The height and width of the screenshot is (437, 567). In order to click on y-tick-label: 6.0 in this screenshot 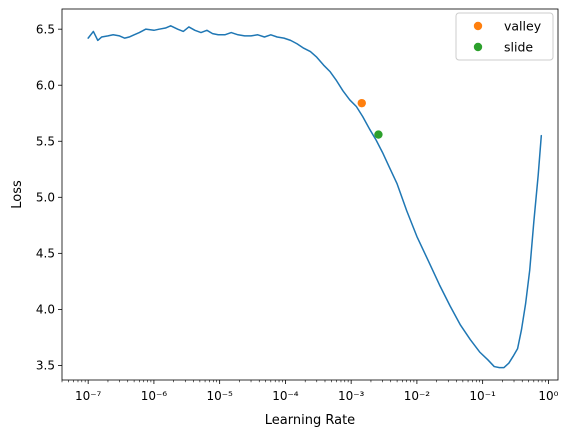, I will do `click(45, 86)`.